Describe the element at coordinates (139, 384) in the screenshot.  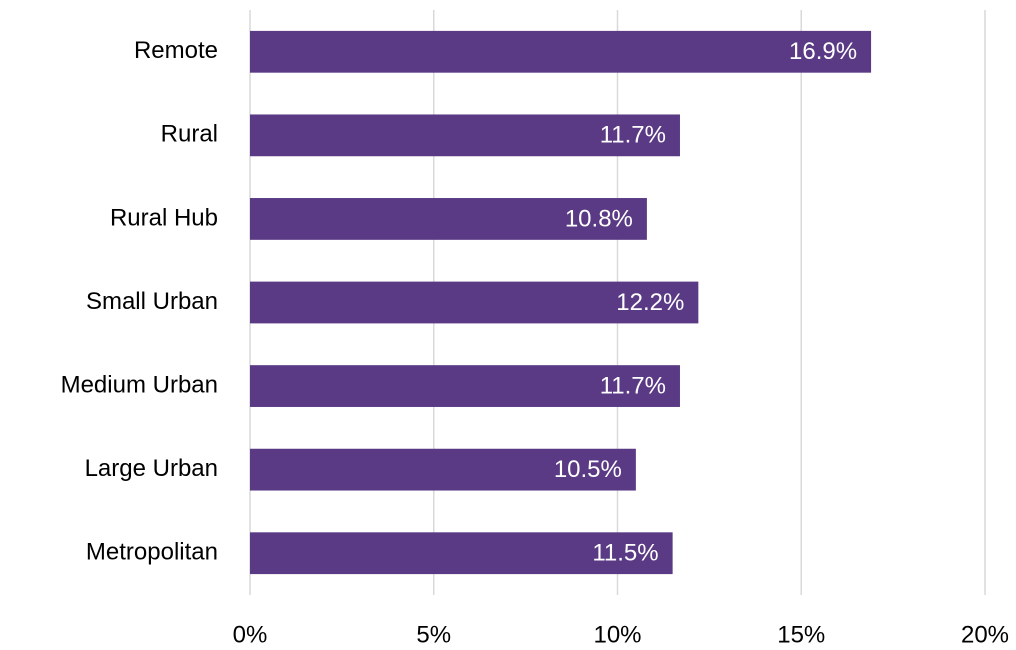
I see `y-tick-label: Medium Urban` at that location.